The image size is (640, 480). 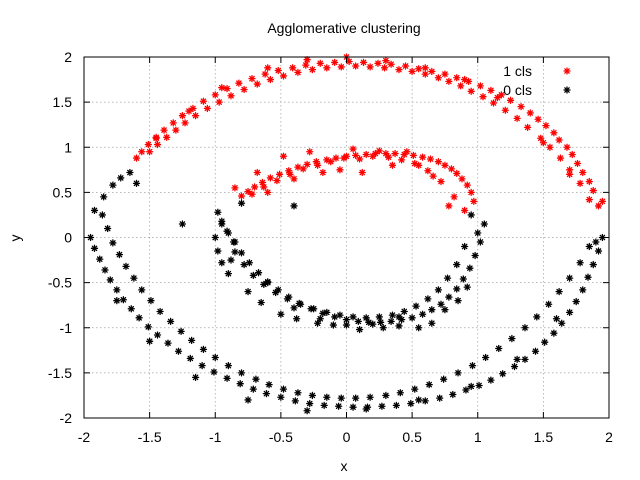 What do you see at coordinates (343, 28) in the screenshot?
I see `chart-title: Agglomerative clustering` at bounding box center [343, 28].